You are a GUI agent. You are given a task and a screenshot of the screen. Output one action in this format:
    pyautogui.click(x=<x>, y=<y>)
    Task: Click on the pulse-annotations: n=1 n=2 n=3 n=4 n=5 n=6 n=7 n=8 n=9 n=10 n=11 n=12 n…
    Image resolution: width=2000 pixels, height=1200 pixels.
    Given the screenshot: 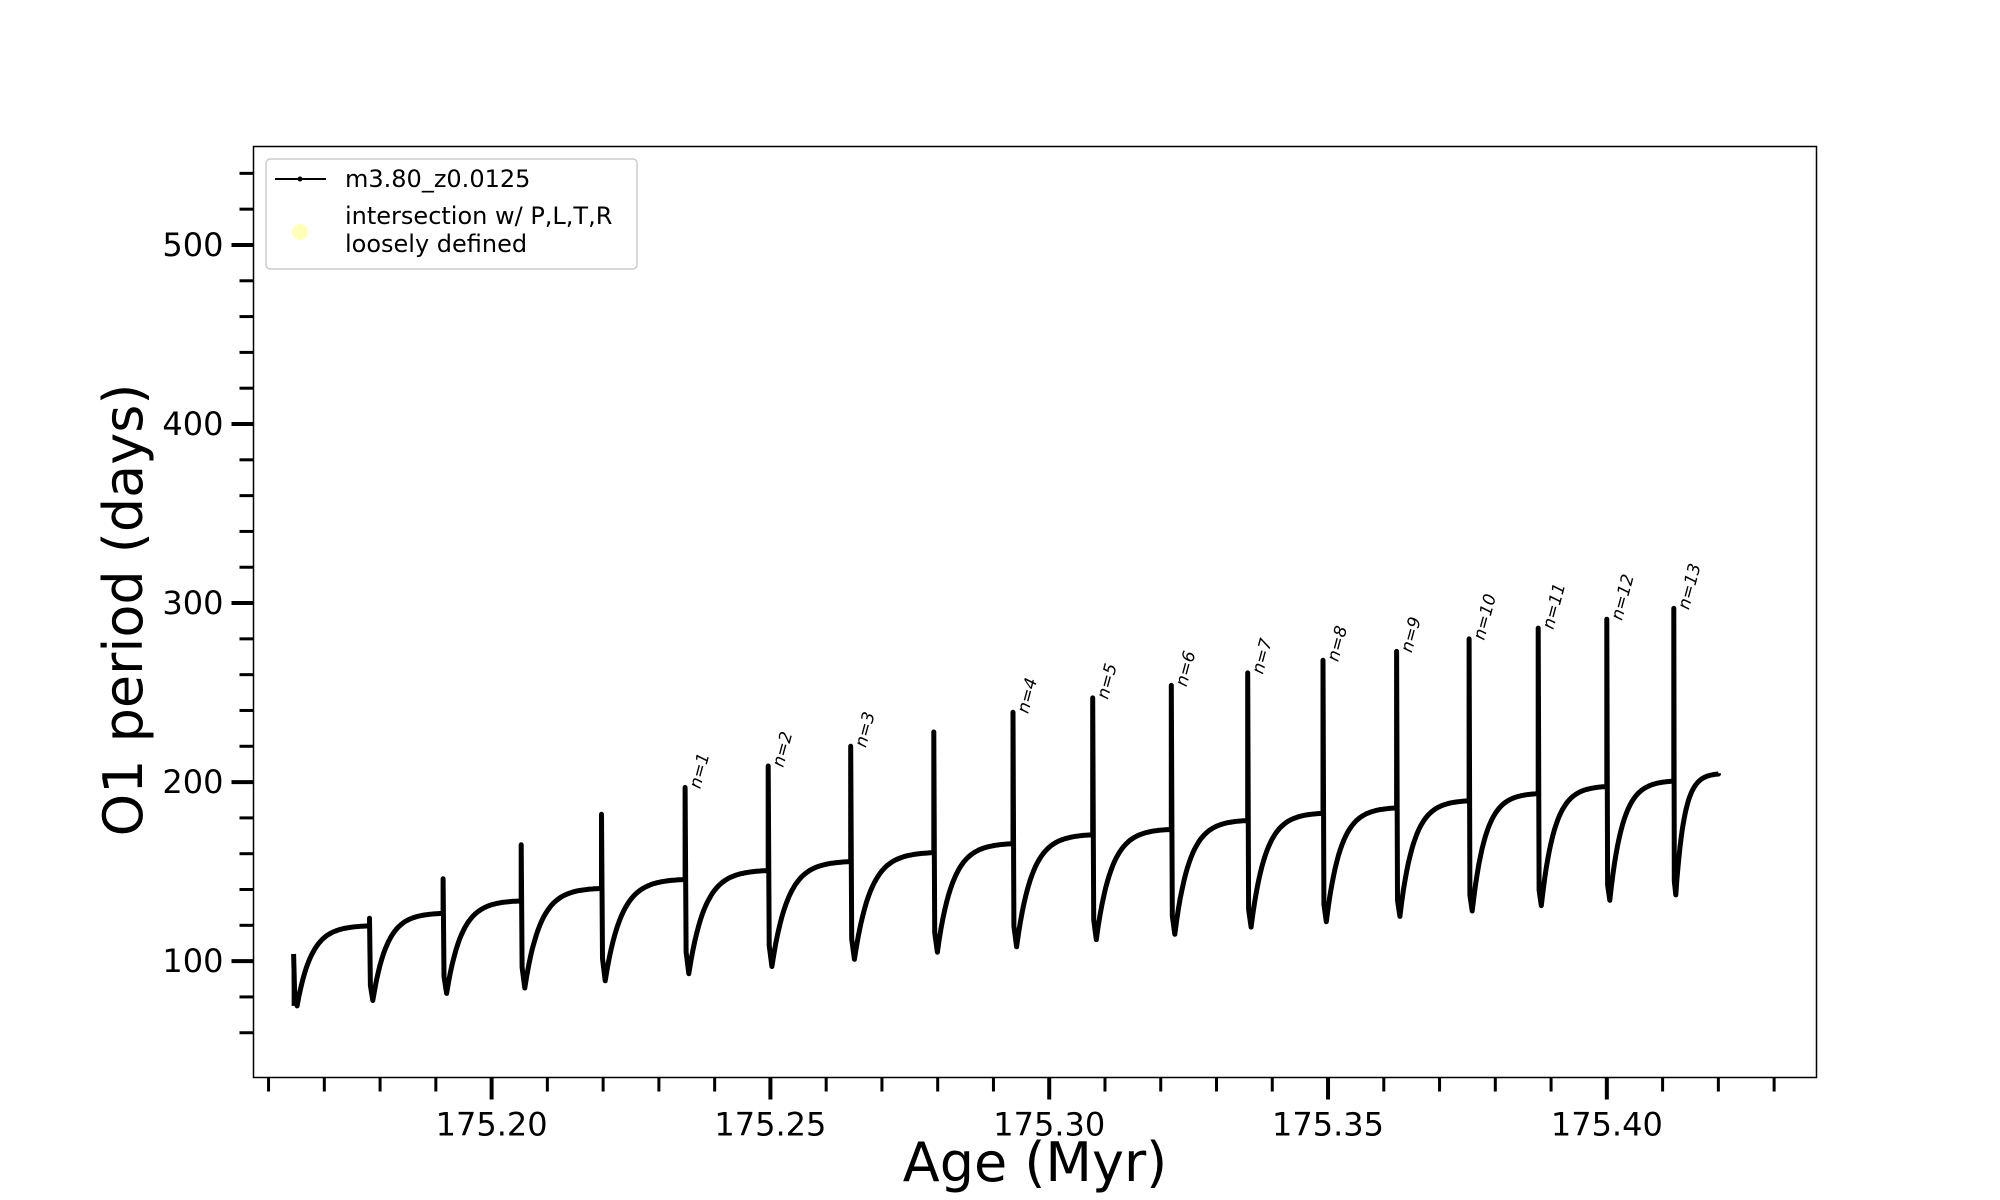 What is the action you would take?
    pyautogui.click(x=1196, y=675)
    